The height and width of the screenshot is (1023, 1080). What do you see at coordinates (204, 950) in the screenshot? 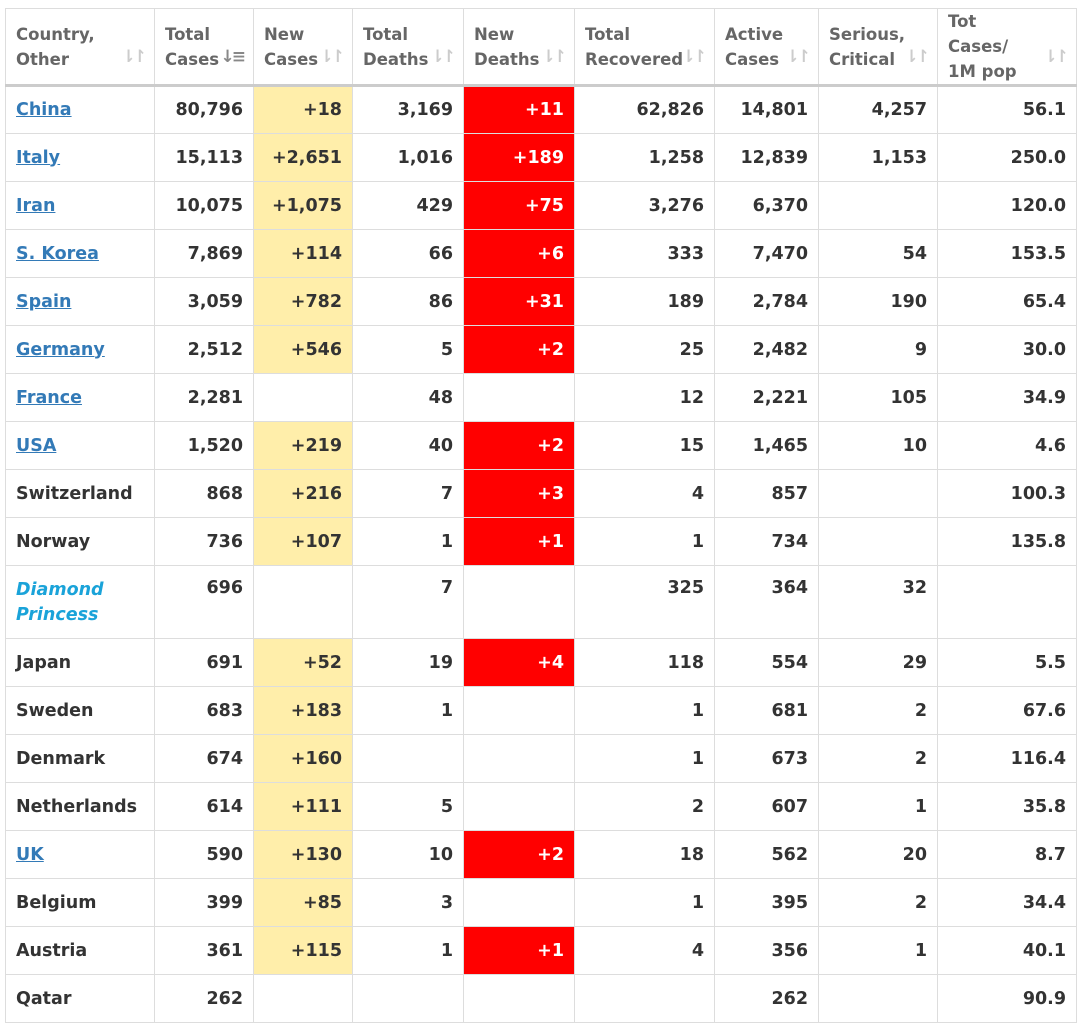
I see `total-cases-cell: 361` at bounding box center [204, 950].